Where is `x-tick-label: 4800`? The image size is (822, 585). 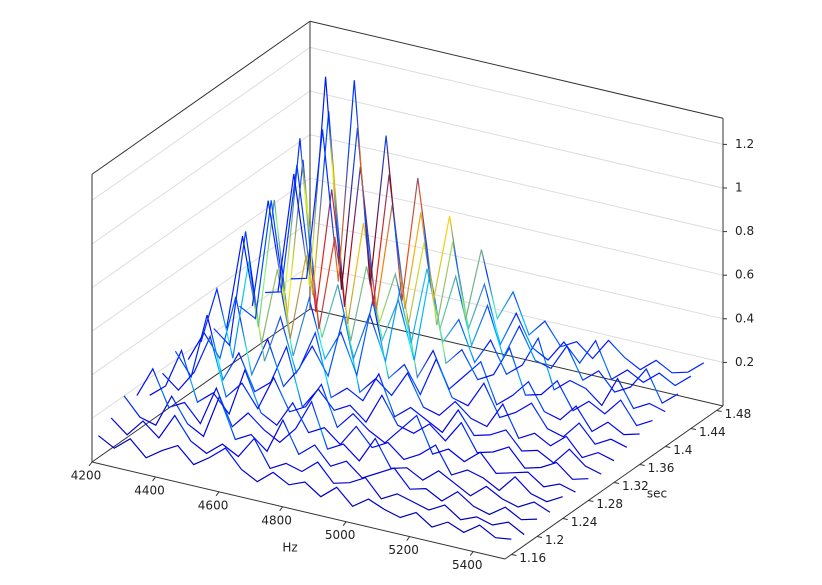 x-tick-label: 4800 is located at coordinates (276, 520).